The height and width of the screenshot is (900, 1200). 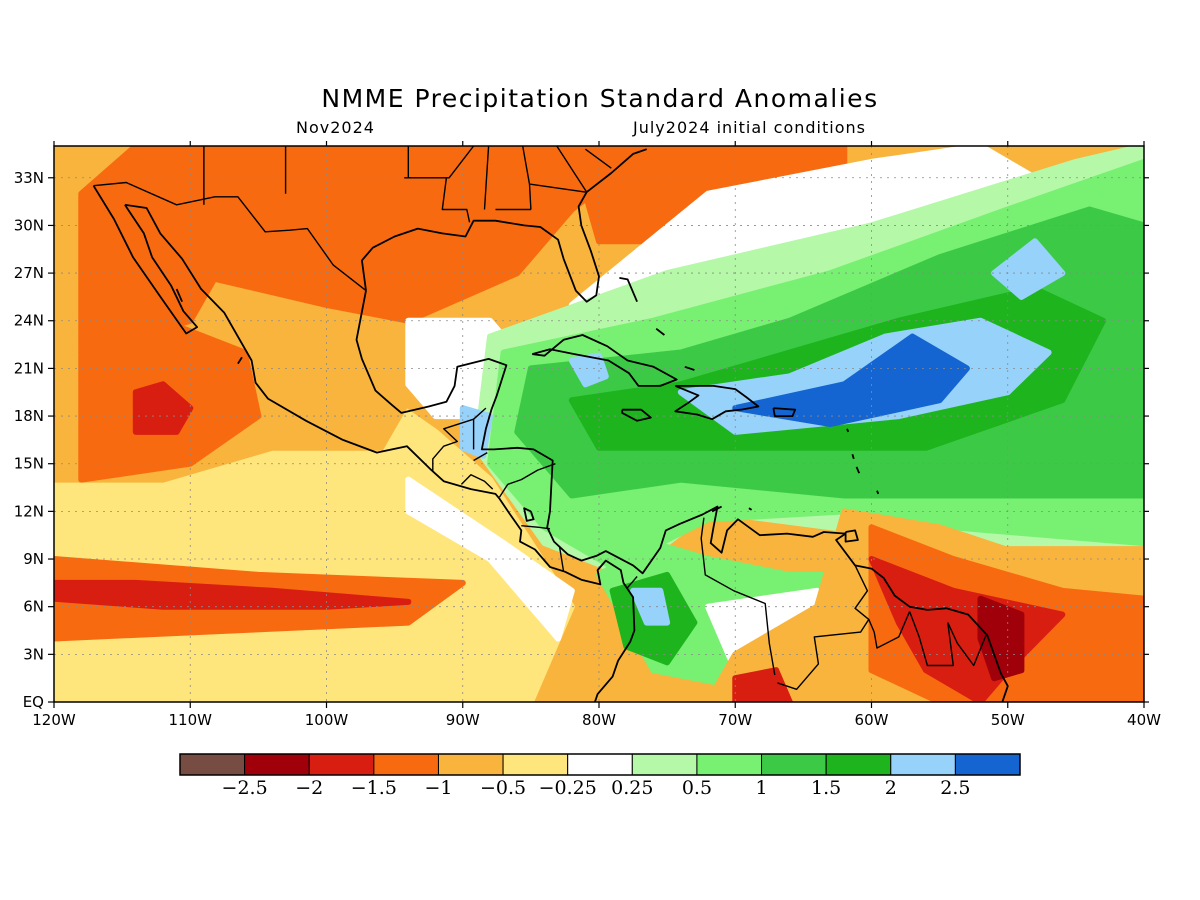 I want to click on colorbar-label: −2, so click(x=309, y=788).